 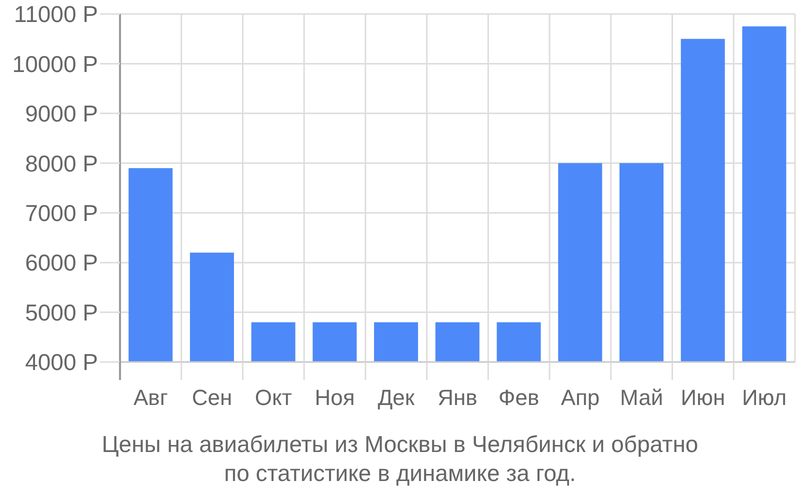 What do you see at coordinates (61, 113) in the screenshot?
I see `y-tick-label: 9000 Р` at bounding box center [61, 113].